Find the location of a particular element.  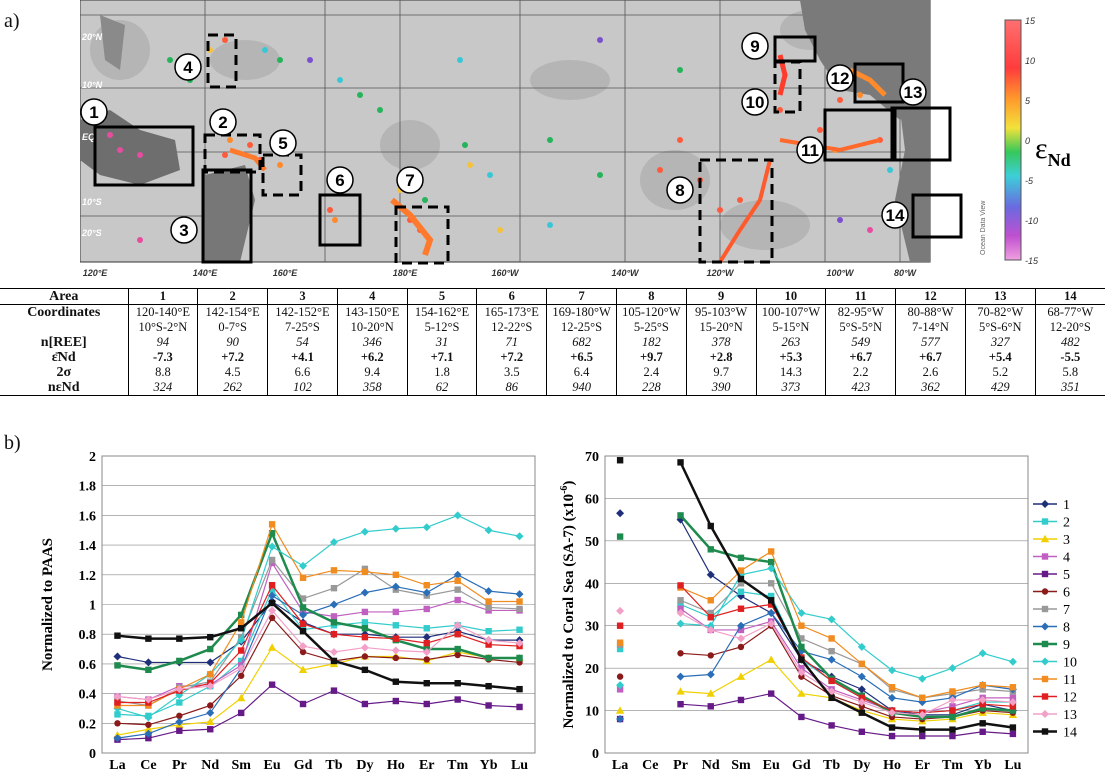

table-cell: 346 is located at coordinates (372, 342).